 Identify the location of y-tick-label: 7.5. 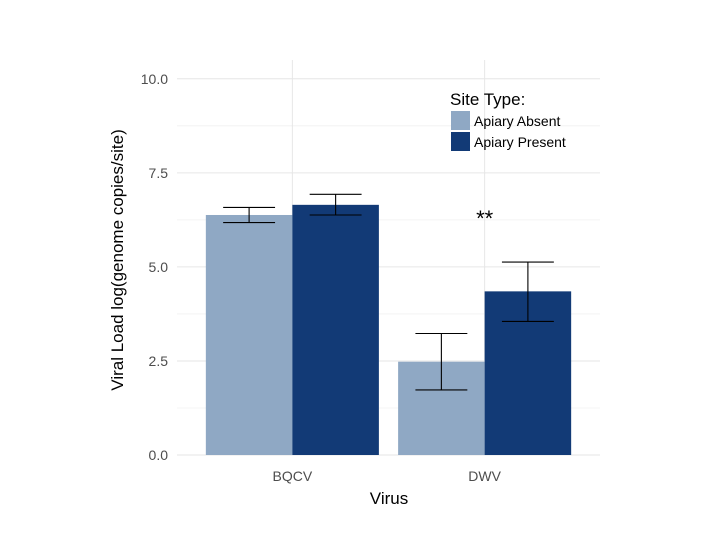
(159, 173).